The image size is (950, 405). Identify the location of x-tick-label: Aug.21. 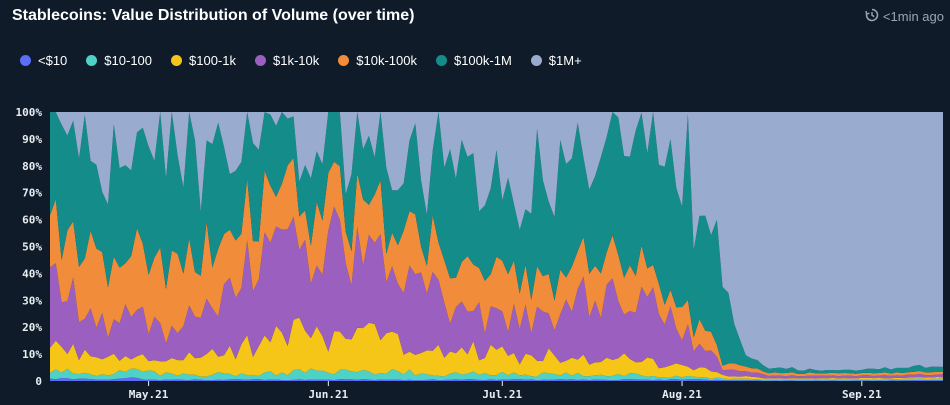
(682, 394).